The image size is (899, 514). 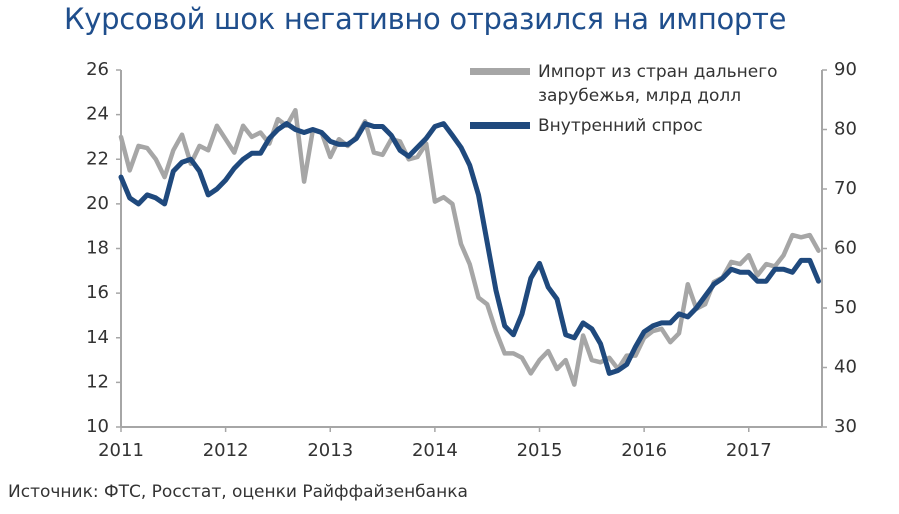 I want to click on y-tick-label: 26, so click(x=97, y=69).